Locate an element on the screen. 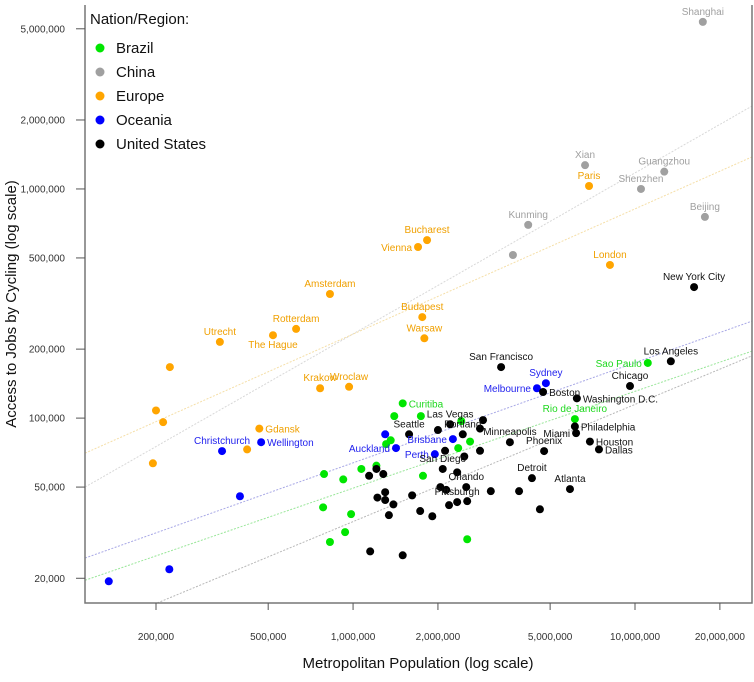 The width and height of the screenshot is (754, 682). y-tick-label: 200,000 is located at coordinates (47, 350).